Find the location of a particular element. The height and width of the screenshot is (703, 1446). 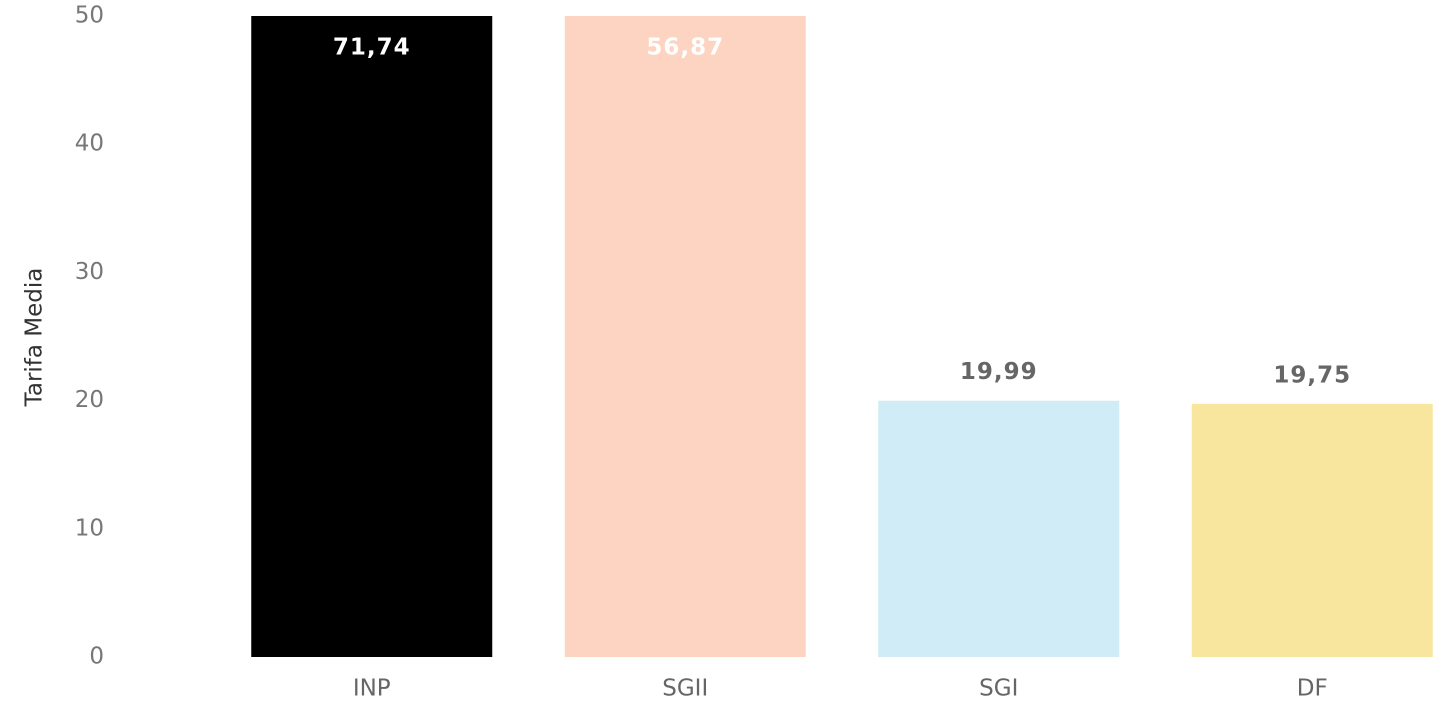

y-tick-label: 40 is located at coordinates (89, 144).